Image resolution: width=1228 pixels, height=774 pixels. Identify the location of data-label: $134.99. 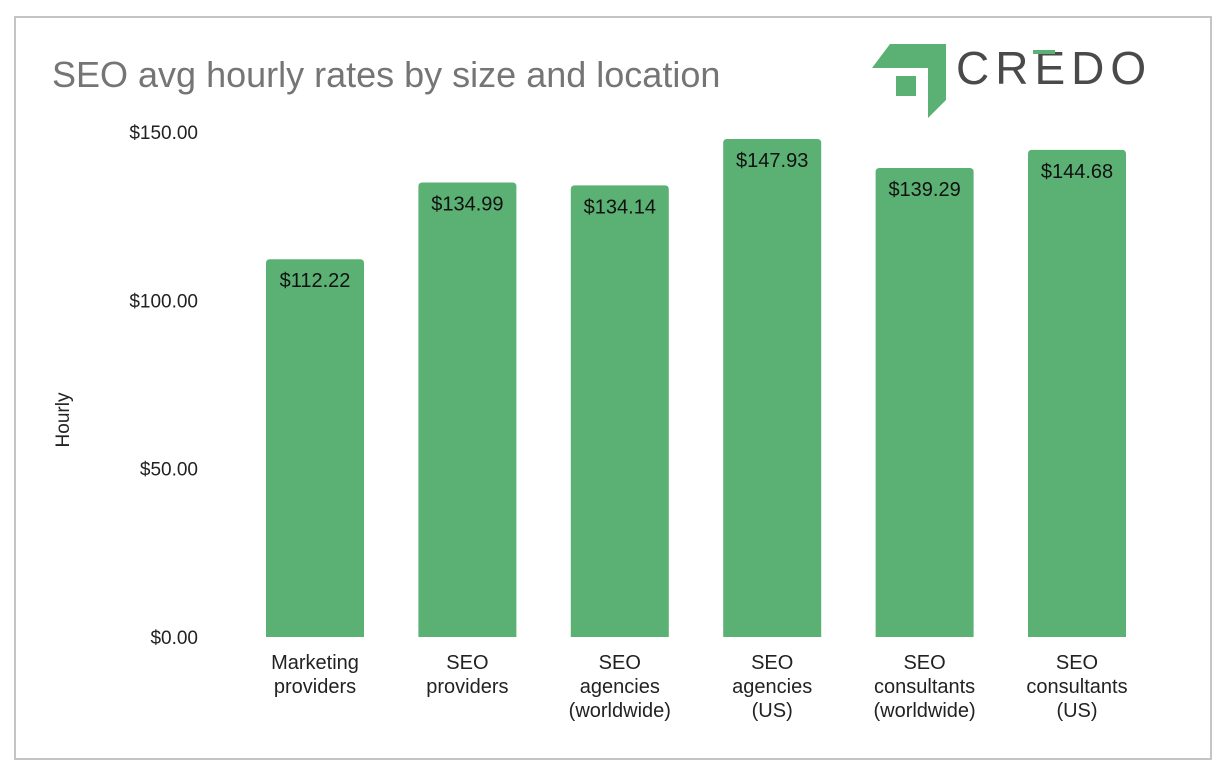
(467, 205).